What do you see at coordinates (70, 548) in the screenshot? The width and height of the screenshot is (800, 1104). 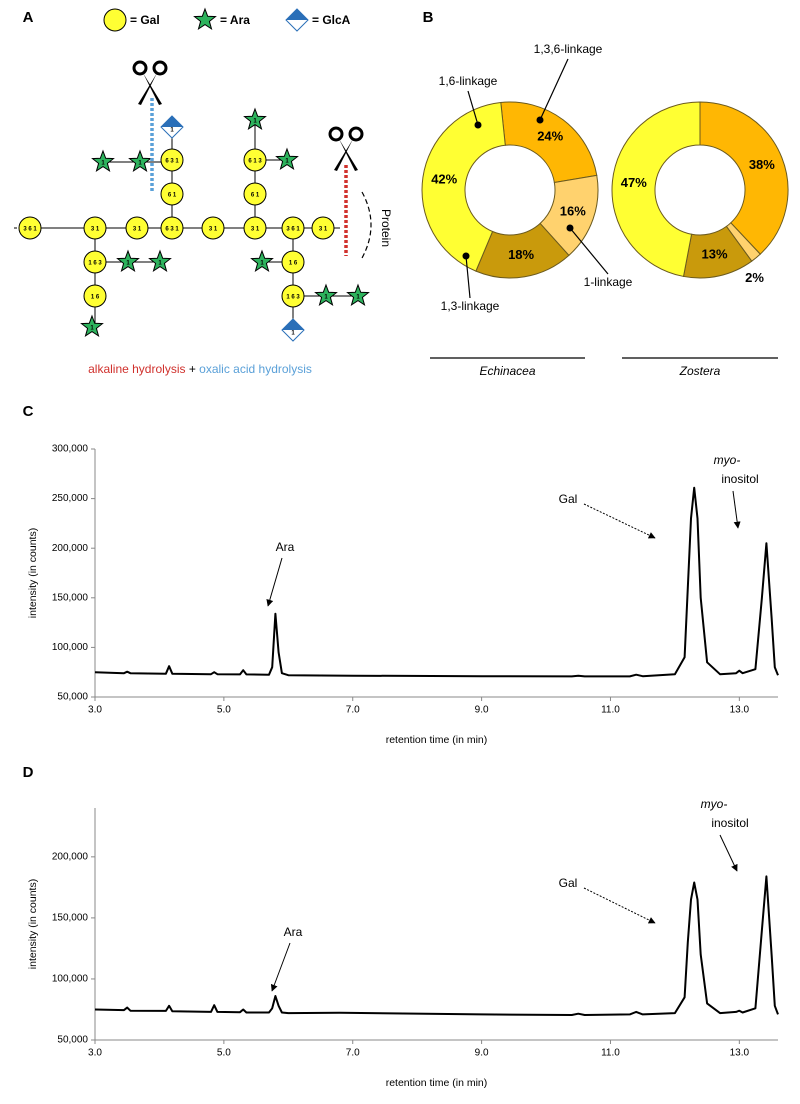 I see `y-tick-label: 200,000` at bounding box center [70, 548].